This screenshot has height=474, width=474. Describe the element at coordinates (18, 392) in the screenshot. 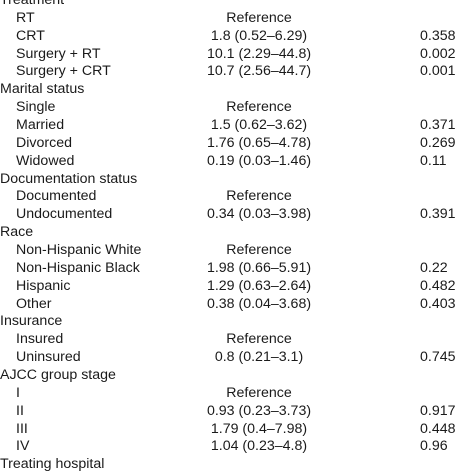

I see `row-label: I` at that location.